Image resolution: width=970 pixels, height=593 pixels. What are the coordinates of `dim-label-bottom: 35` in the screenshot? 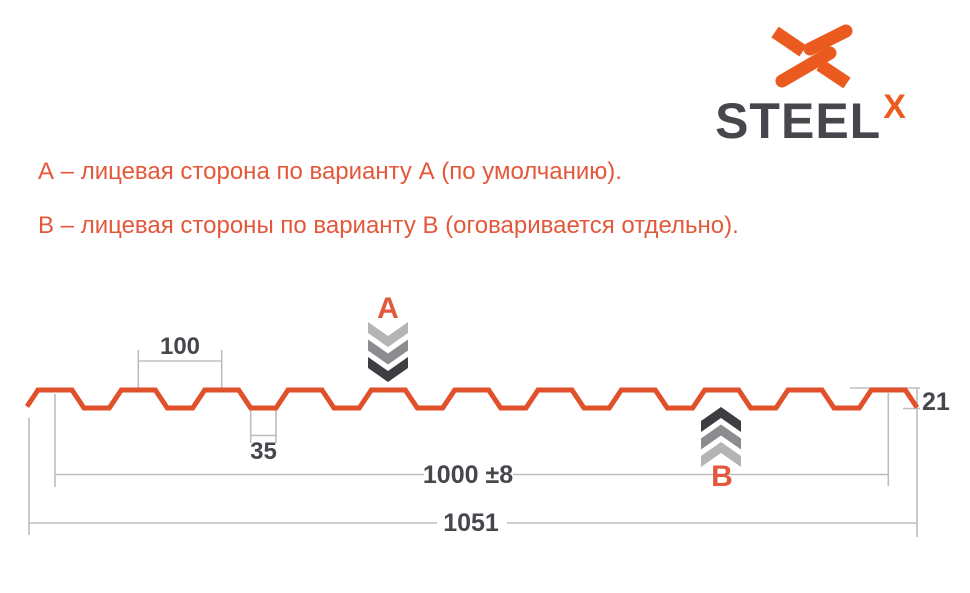 It's located at (263, 451).